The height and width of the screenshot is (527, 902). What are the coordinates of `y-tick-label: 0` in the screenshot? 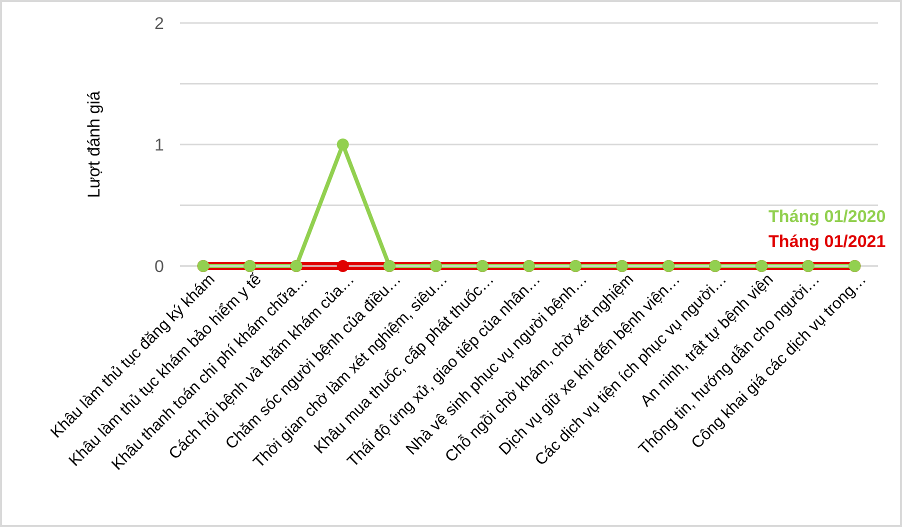 It's located at (159, 266).